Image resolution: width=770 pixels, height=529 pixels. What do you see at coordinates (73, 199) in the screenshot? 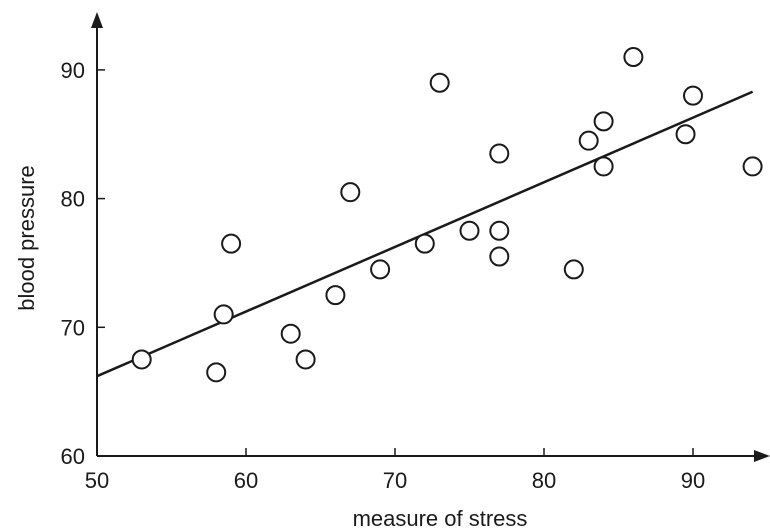
I see `y-tick-label: 80` at bounding box center [73, 199].